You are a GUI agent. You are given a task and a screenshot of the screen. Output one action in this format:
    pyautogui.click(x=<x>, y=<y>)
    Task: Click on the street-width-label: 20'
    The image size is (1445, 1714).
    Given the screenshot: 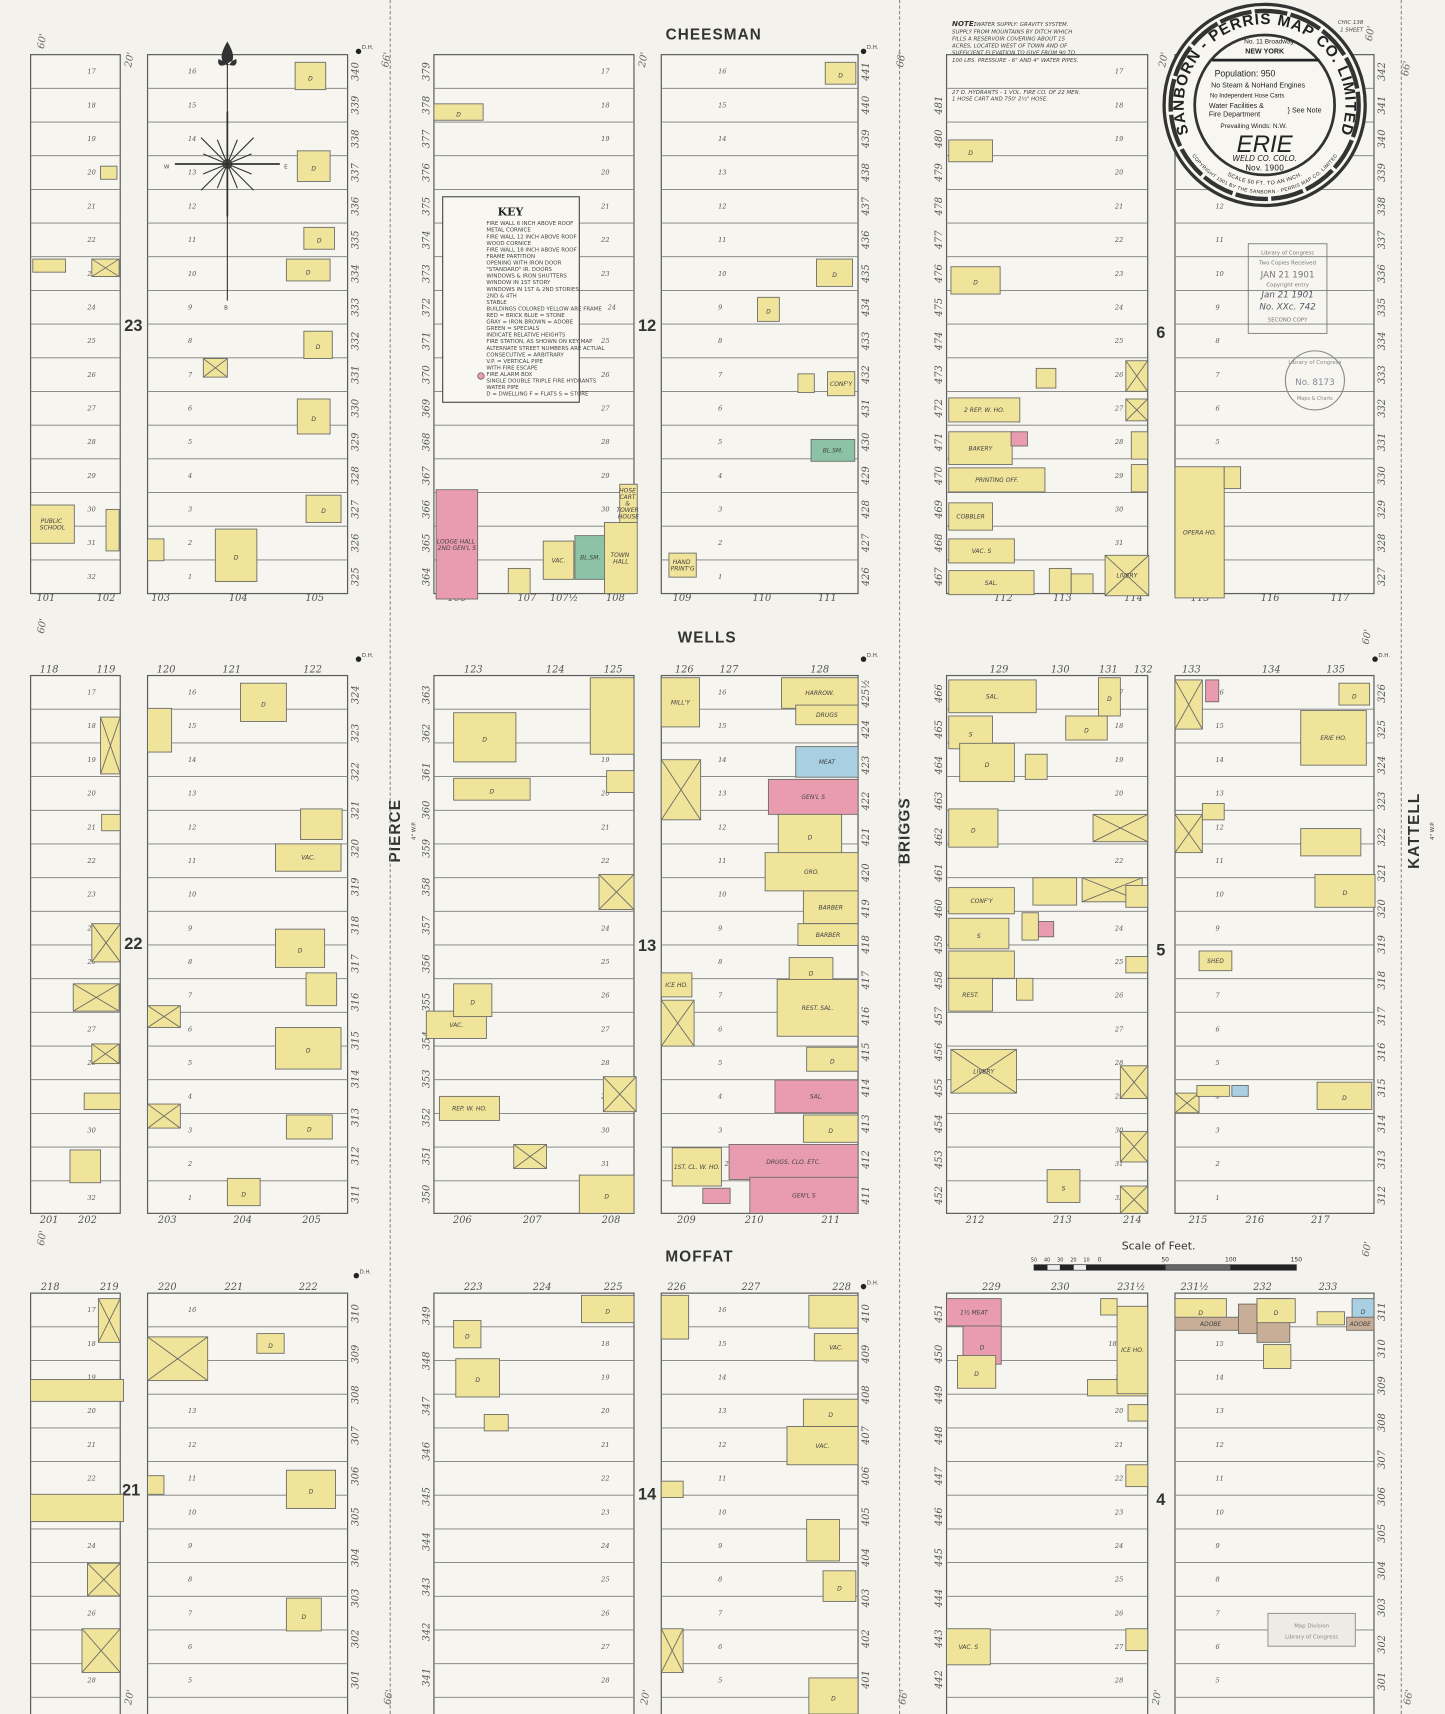 What is the action you would take?
    pyautogui.click(x=644, y=60)
    